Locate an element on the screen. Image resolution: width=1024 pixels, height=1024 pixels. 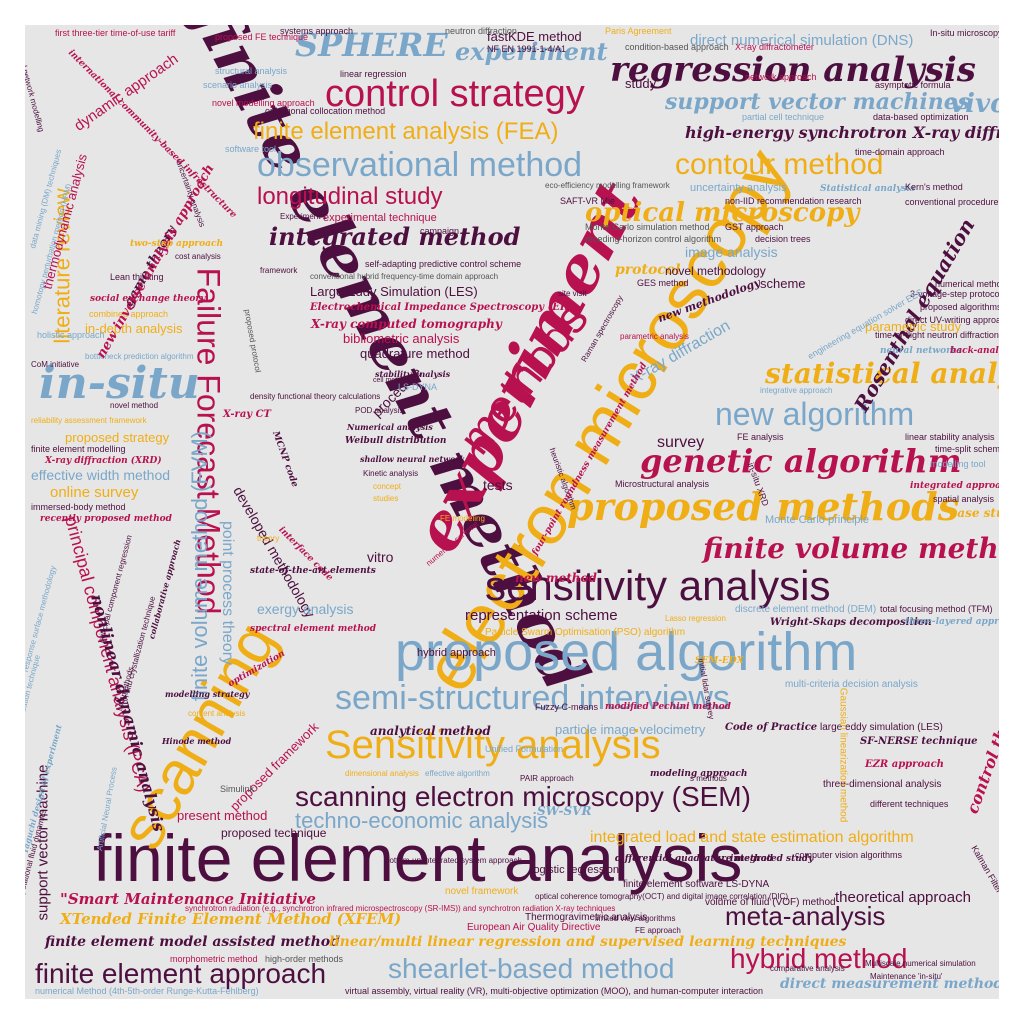
word: analytical method is located at coordinates (430, 731).